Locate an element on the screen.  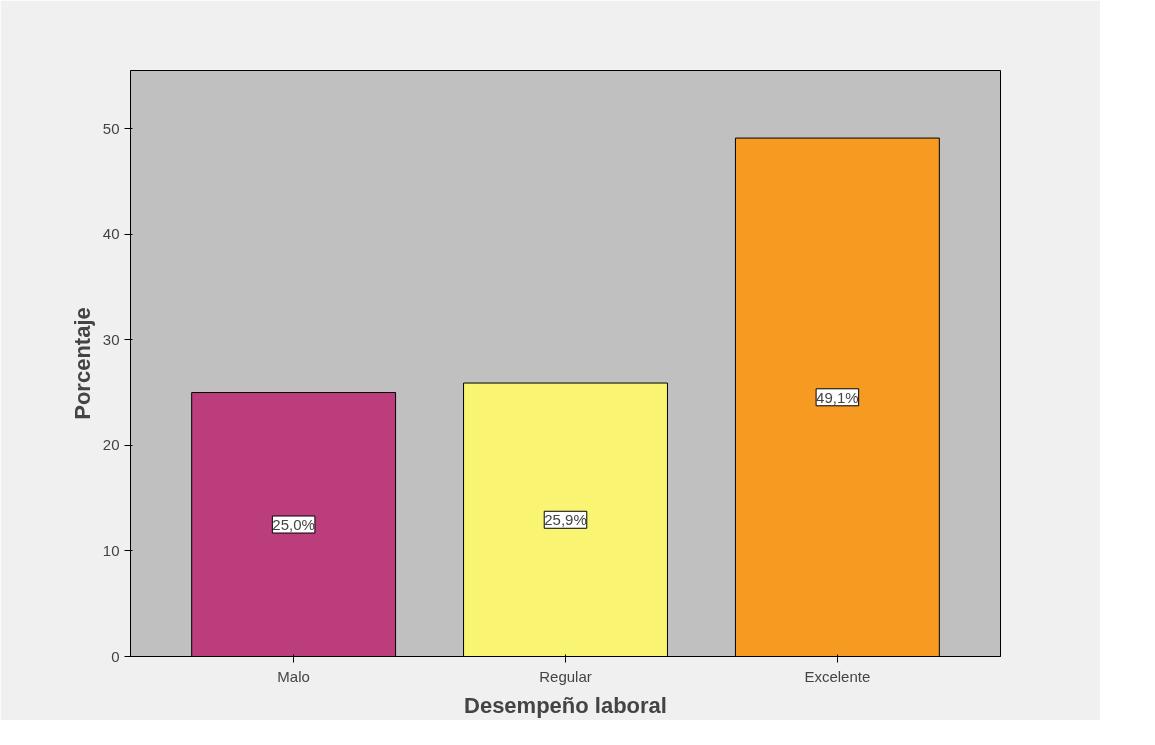
y-tick-label: 30 is located at coordinates (111, 339).